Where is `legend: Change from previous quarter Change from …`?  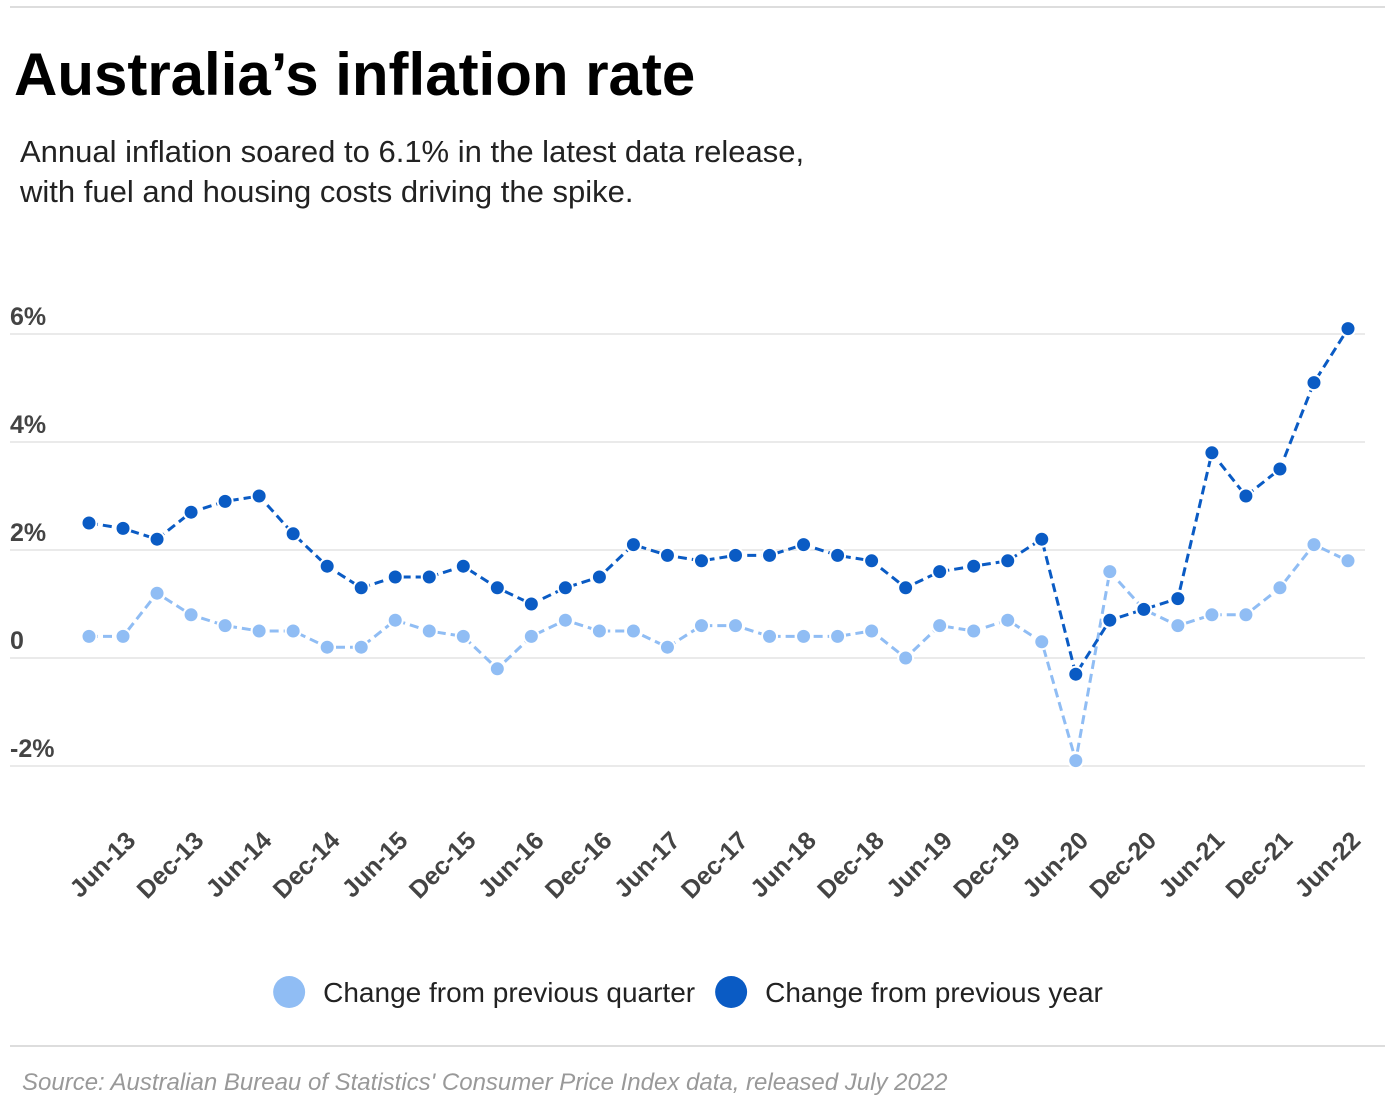
legend: Change from previous quarter Change from … is located at coordinates (688, 992).